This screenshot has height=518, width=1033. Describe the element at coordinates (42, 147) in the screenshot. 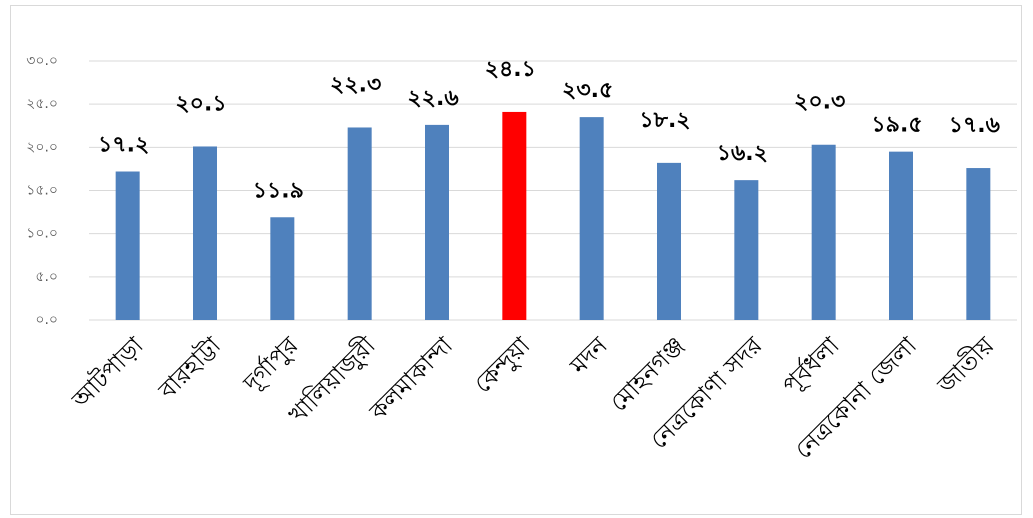

I see `y-tick-label: ২০.০` at that location.